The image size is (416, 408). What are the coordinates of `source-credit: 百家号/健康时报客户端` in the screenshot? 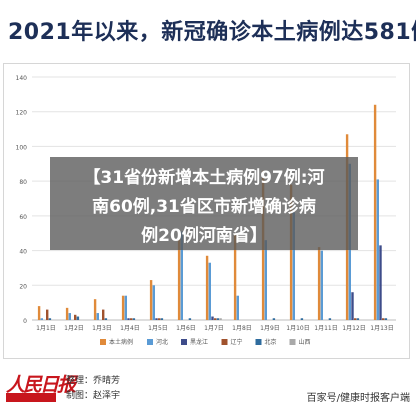 It's located at (358, 398).